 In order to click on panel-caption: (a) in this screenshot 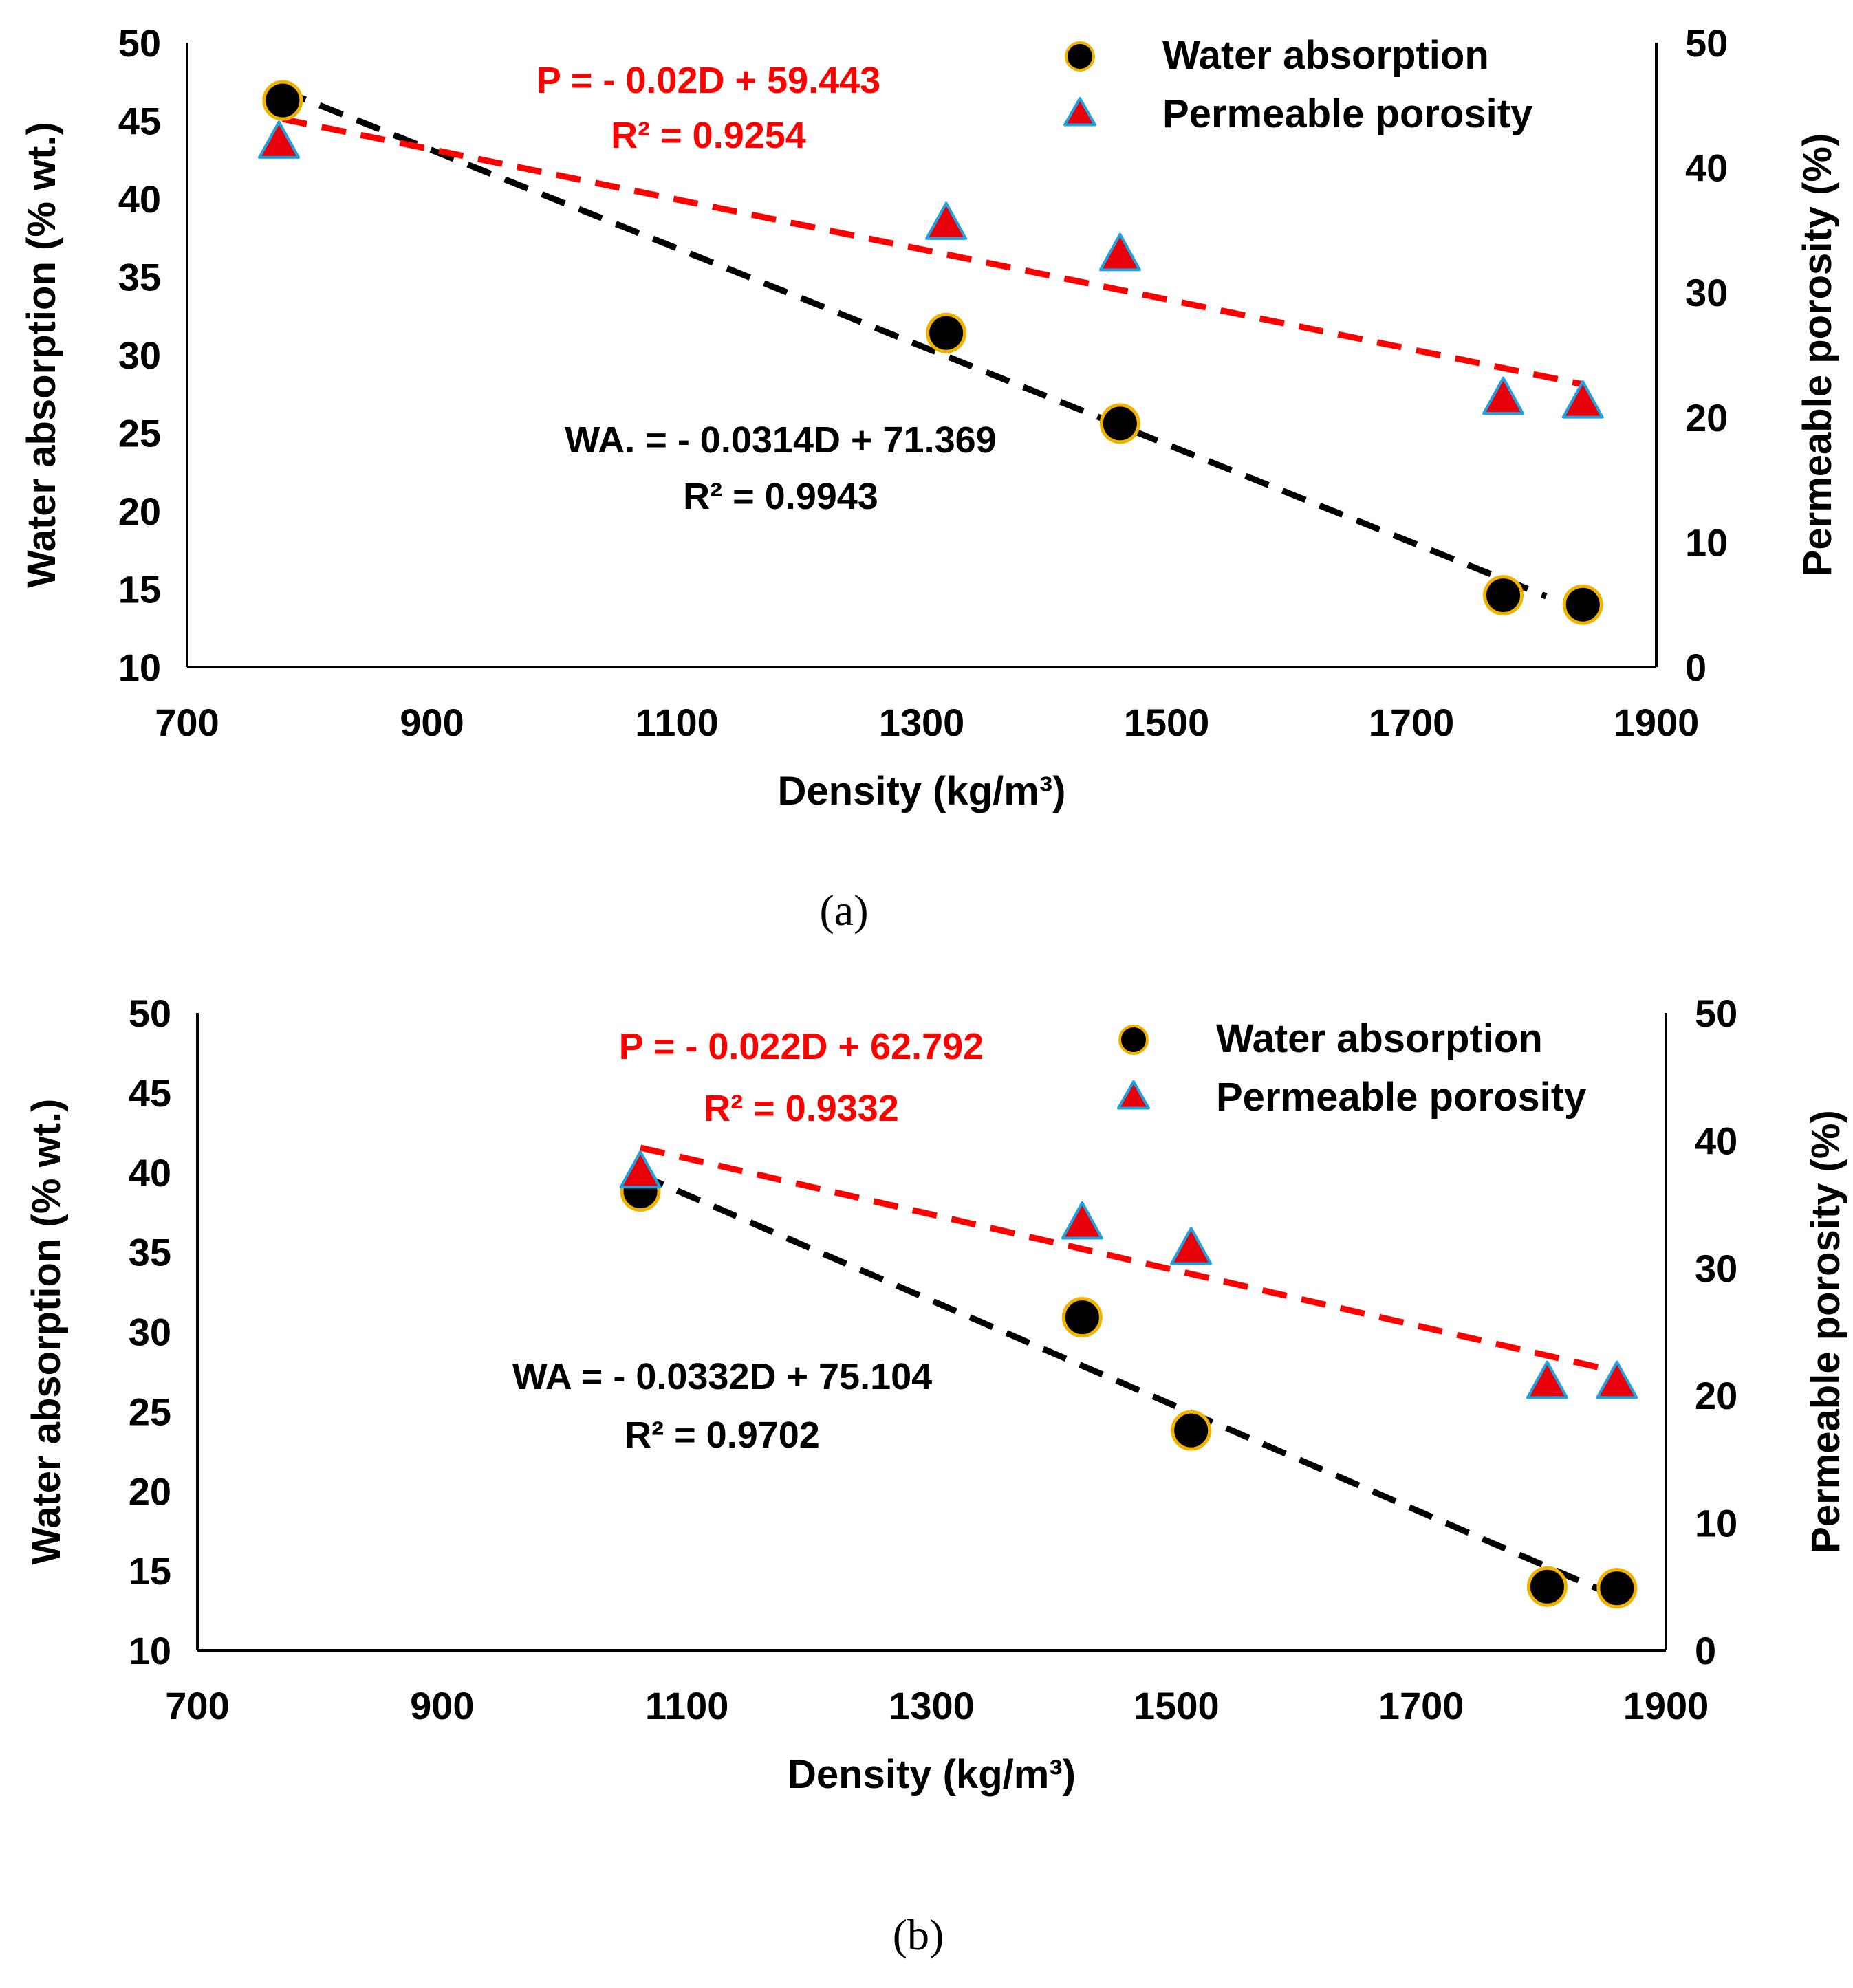, I will do `click(843, 910)`.